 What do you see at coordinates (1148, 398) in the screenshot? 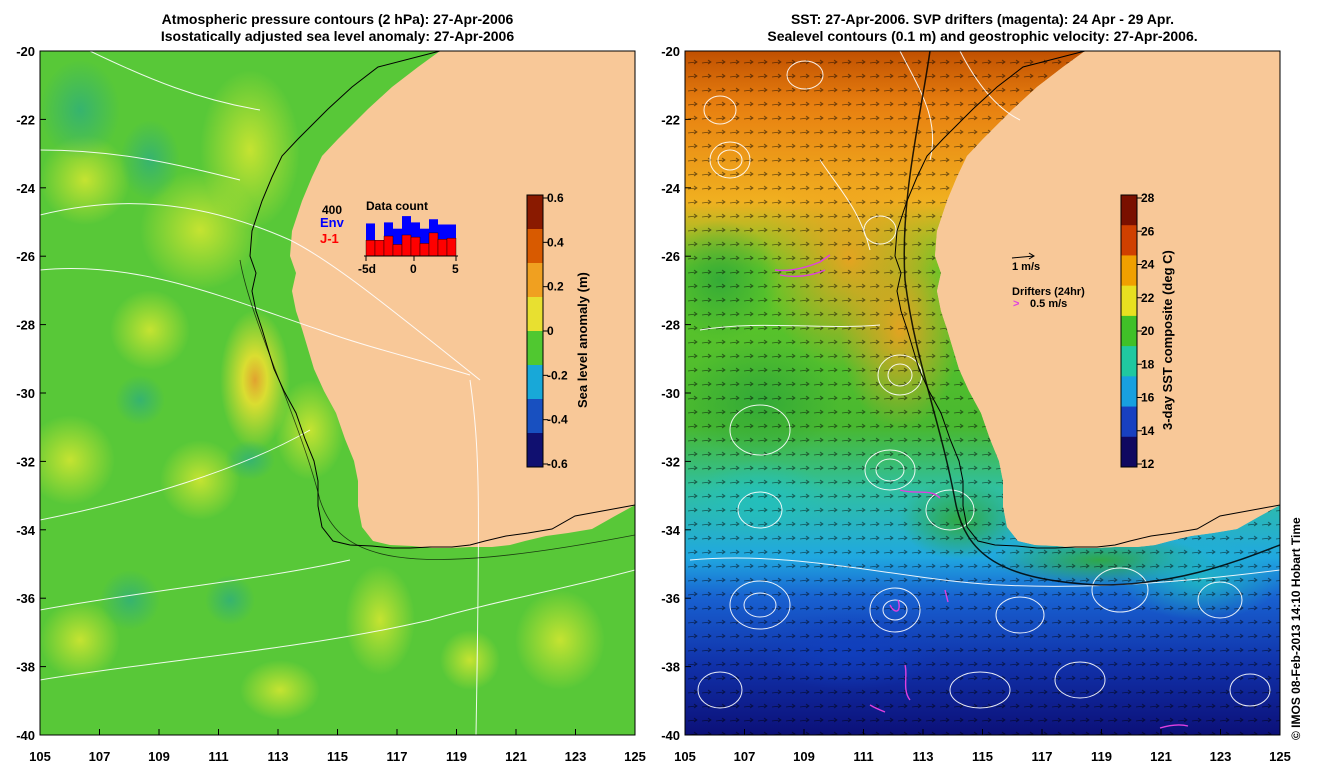
I see `colorbar-tick-label: 16` at bounding box center [1148, 398].